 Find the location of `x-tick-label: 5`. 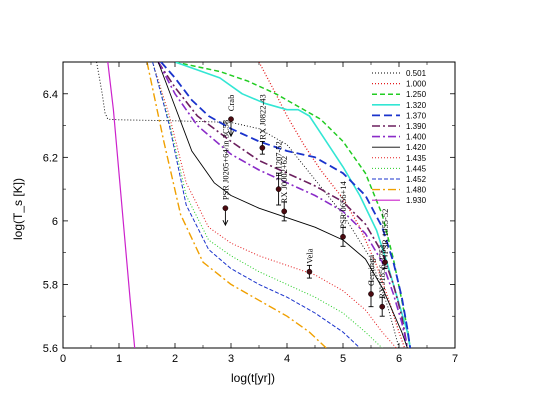

x-tick-label: 5 is located at coordinates (343, 359).